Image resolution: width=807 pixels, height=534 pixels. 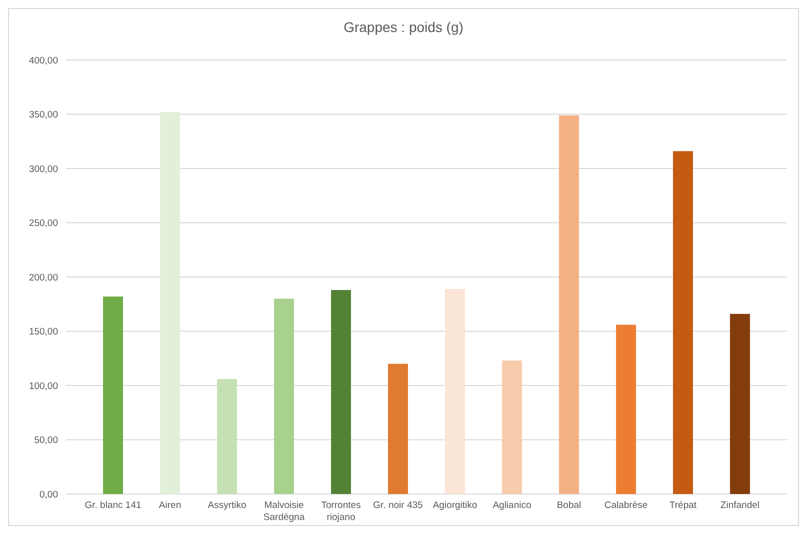 What do you see at coordinates (284, 511) in the screenshot?
I see `x-tick-label: Malvoisie Sardégna` at bounding box center [284, 511].